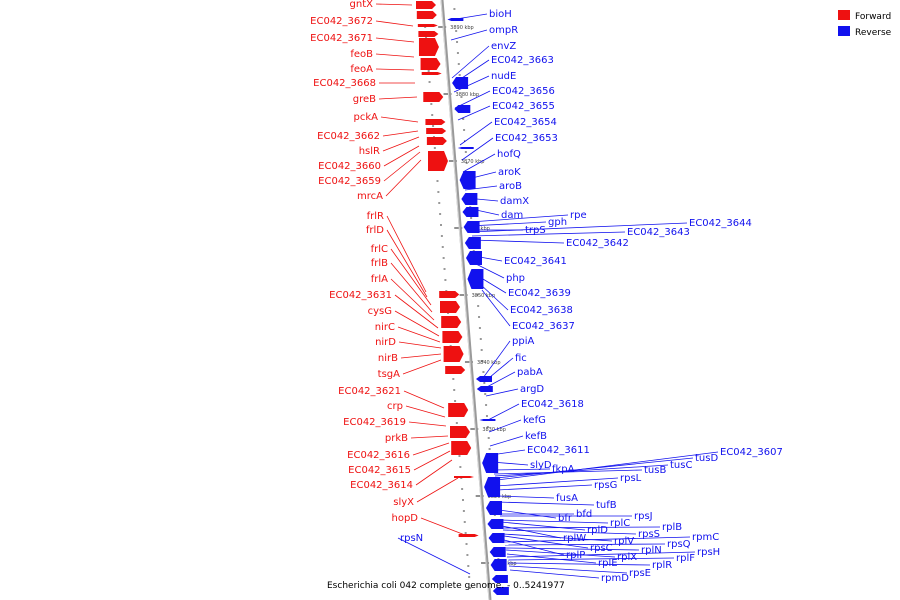 The width and height of the screenshot is (900, 600). I want to click on gene-label-reverse: rplE, so click(608, 563).